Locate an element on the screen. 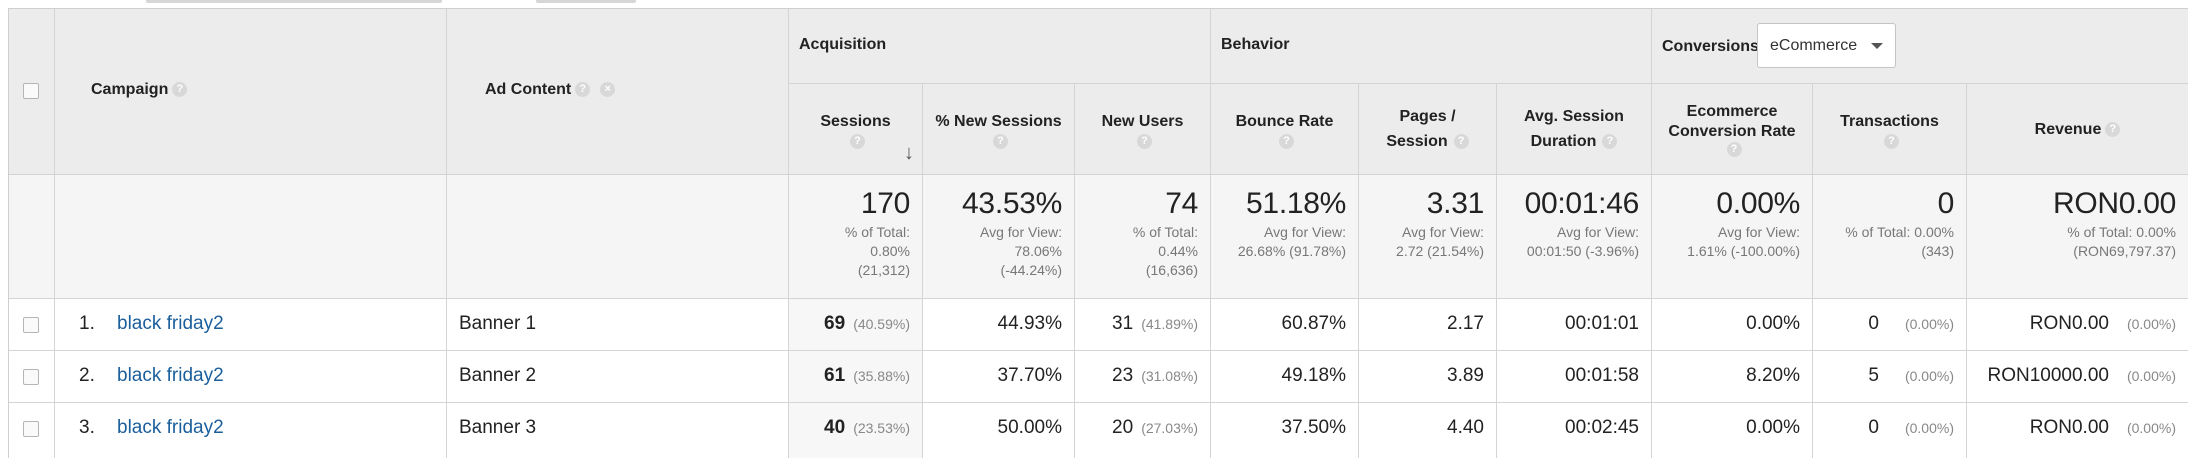  revenue-value: RON0.00 is located at coordinates (2069, 323).